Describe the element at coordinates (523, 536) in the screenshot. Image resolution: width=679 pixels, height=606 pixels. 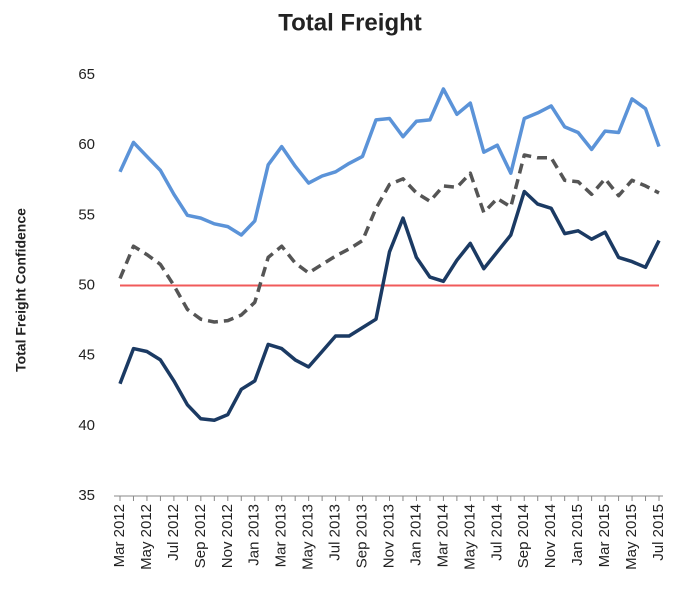
I see `x-tick-label: Sep 2014` at that location.